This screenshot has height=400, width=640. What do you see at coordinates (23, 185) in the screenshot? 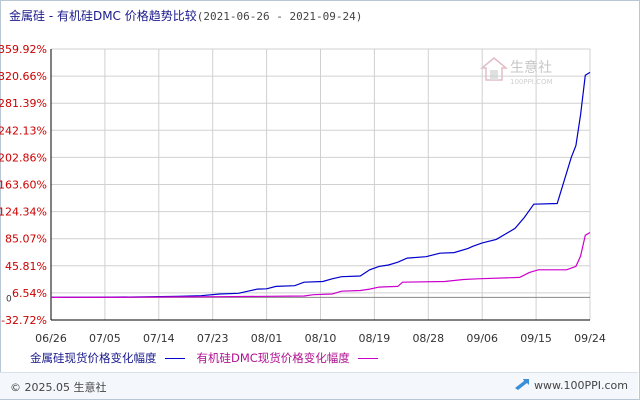
I see `y-tick-label: 163.60%` at bounding box center [23, 185].